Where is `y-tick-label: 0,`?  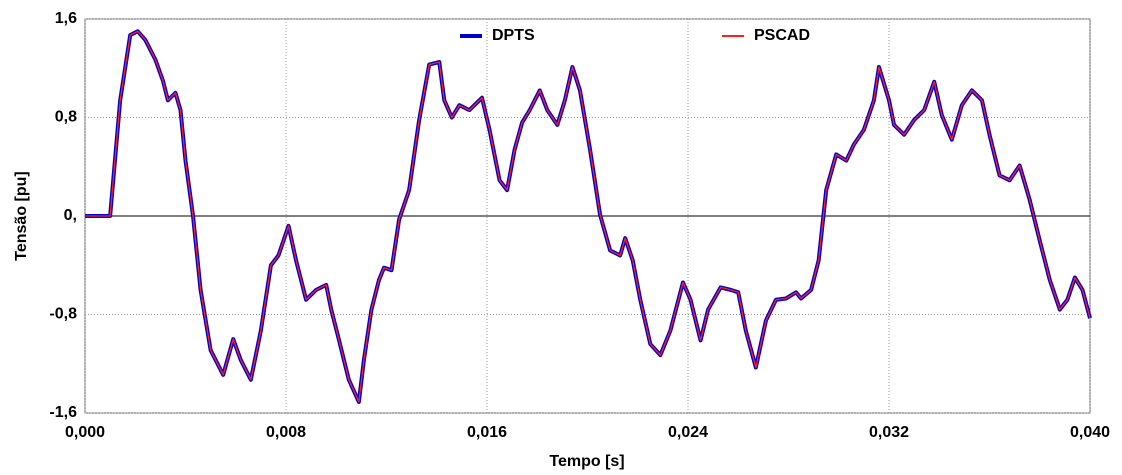 y-tick-label: 0, is located at coordinates (70, 215).